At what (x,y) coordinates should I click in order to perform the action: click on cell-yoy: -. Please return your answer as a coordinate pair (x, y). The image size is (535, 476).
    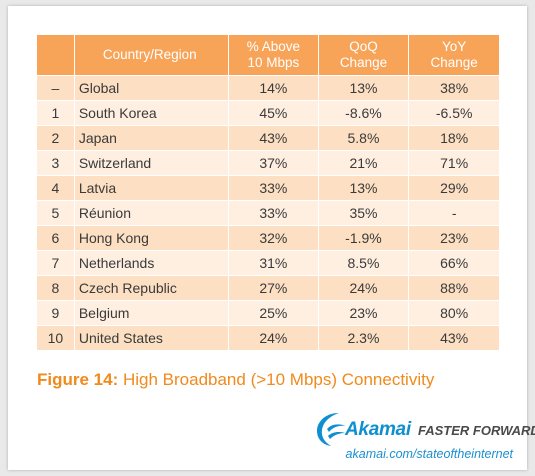
    Looking at the image, I should click on (453, 212).